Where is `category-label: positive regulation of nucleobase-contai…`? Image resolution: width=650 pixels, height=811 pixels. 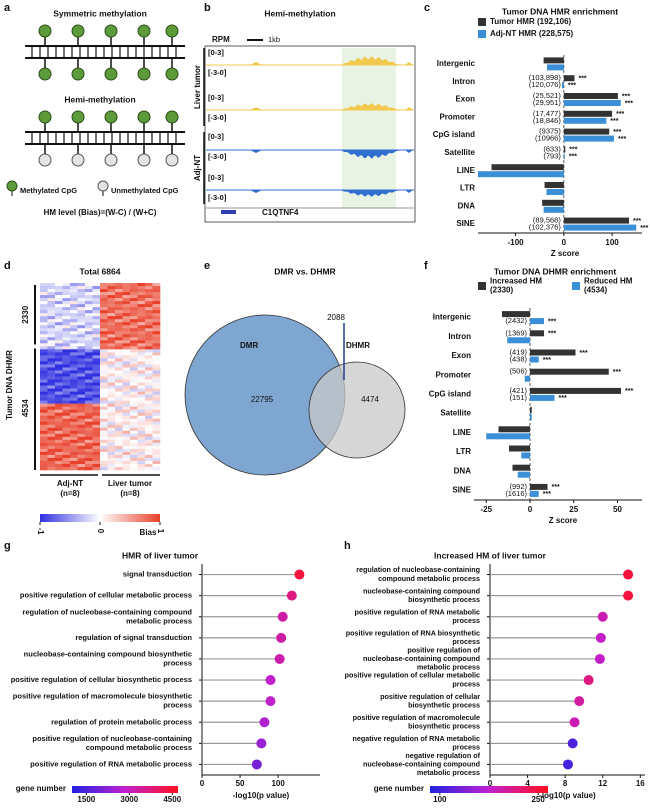
category-label: positive regulation of nucleobase-contai… is located at coordinates (112, 743).